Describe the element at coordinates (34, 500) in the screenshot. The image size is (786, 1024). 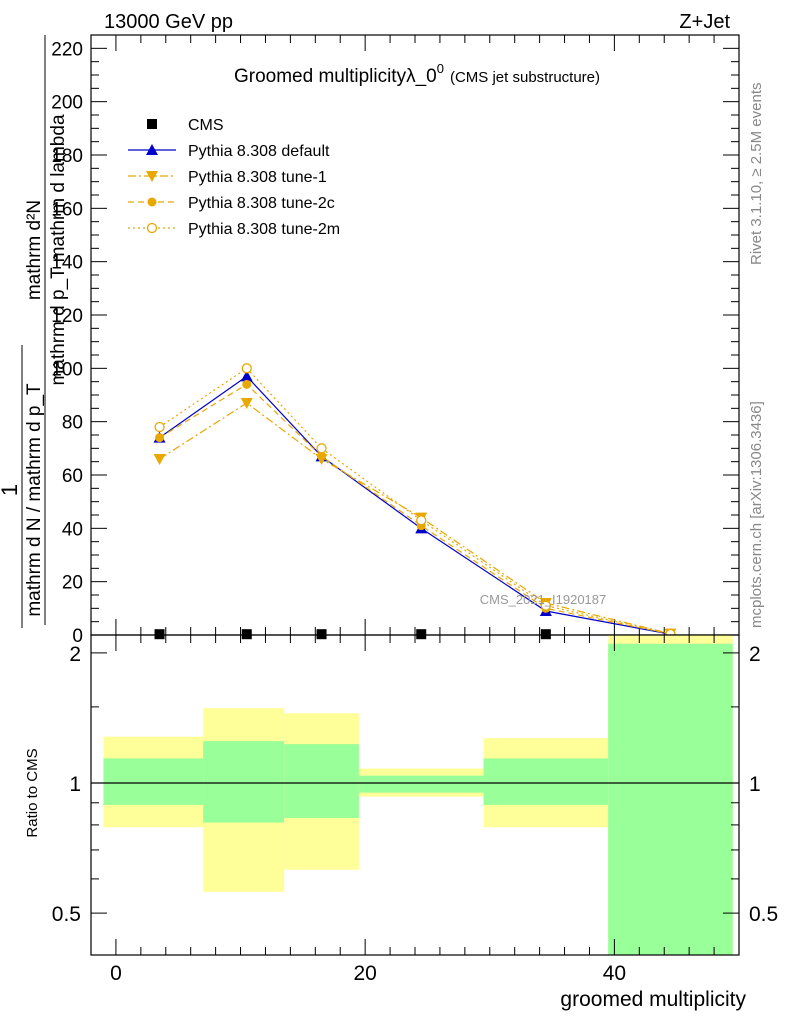
I see `ylabel-prefix-den: mathrm d N / mathrm d p_T` at that location.